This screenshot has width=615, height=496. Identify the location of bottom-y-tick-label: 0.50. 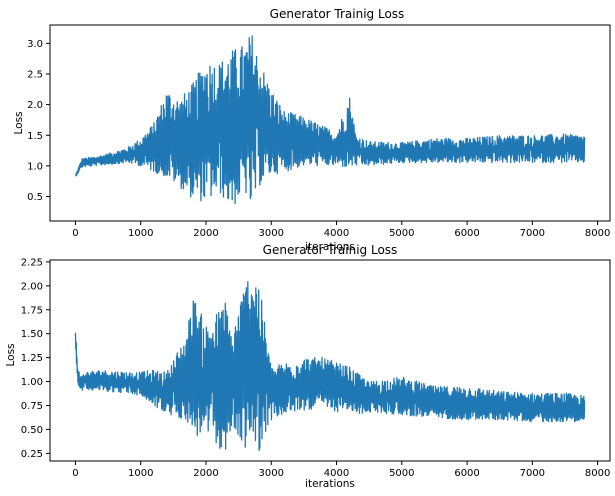
(32, 430).